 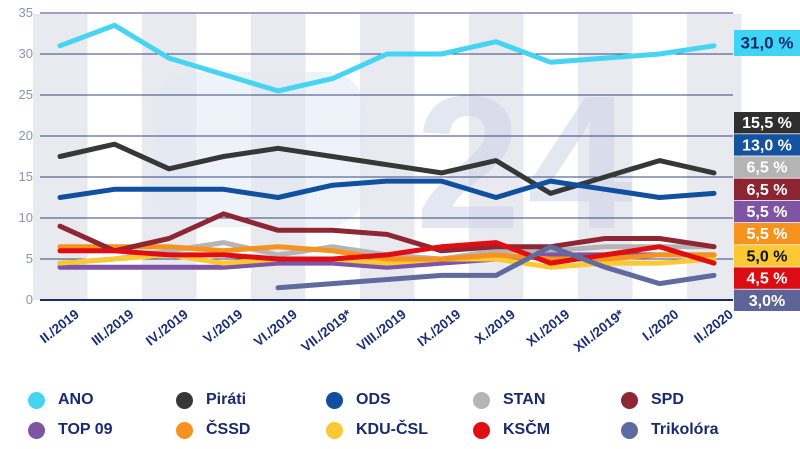 What do you see at coordinates (29, 258) in the screenshot?
I see `y-tick-label: 5` at bounding box center [29, 258].